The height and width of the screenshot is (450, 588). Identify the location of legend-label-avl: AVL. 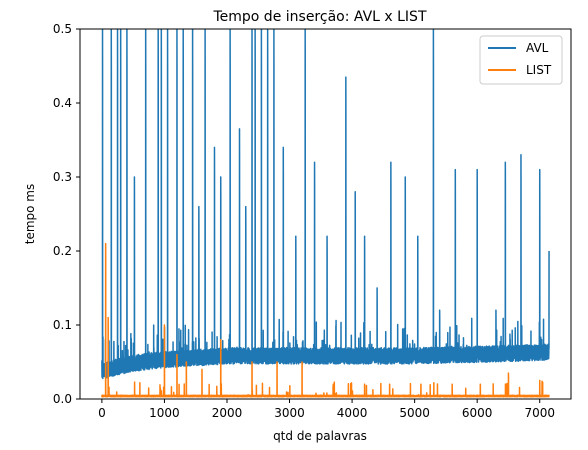
(537, 48).